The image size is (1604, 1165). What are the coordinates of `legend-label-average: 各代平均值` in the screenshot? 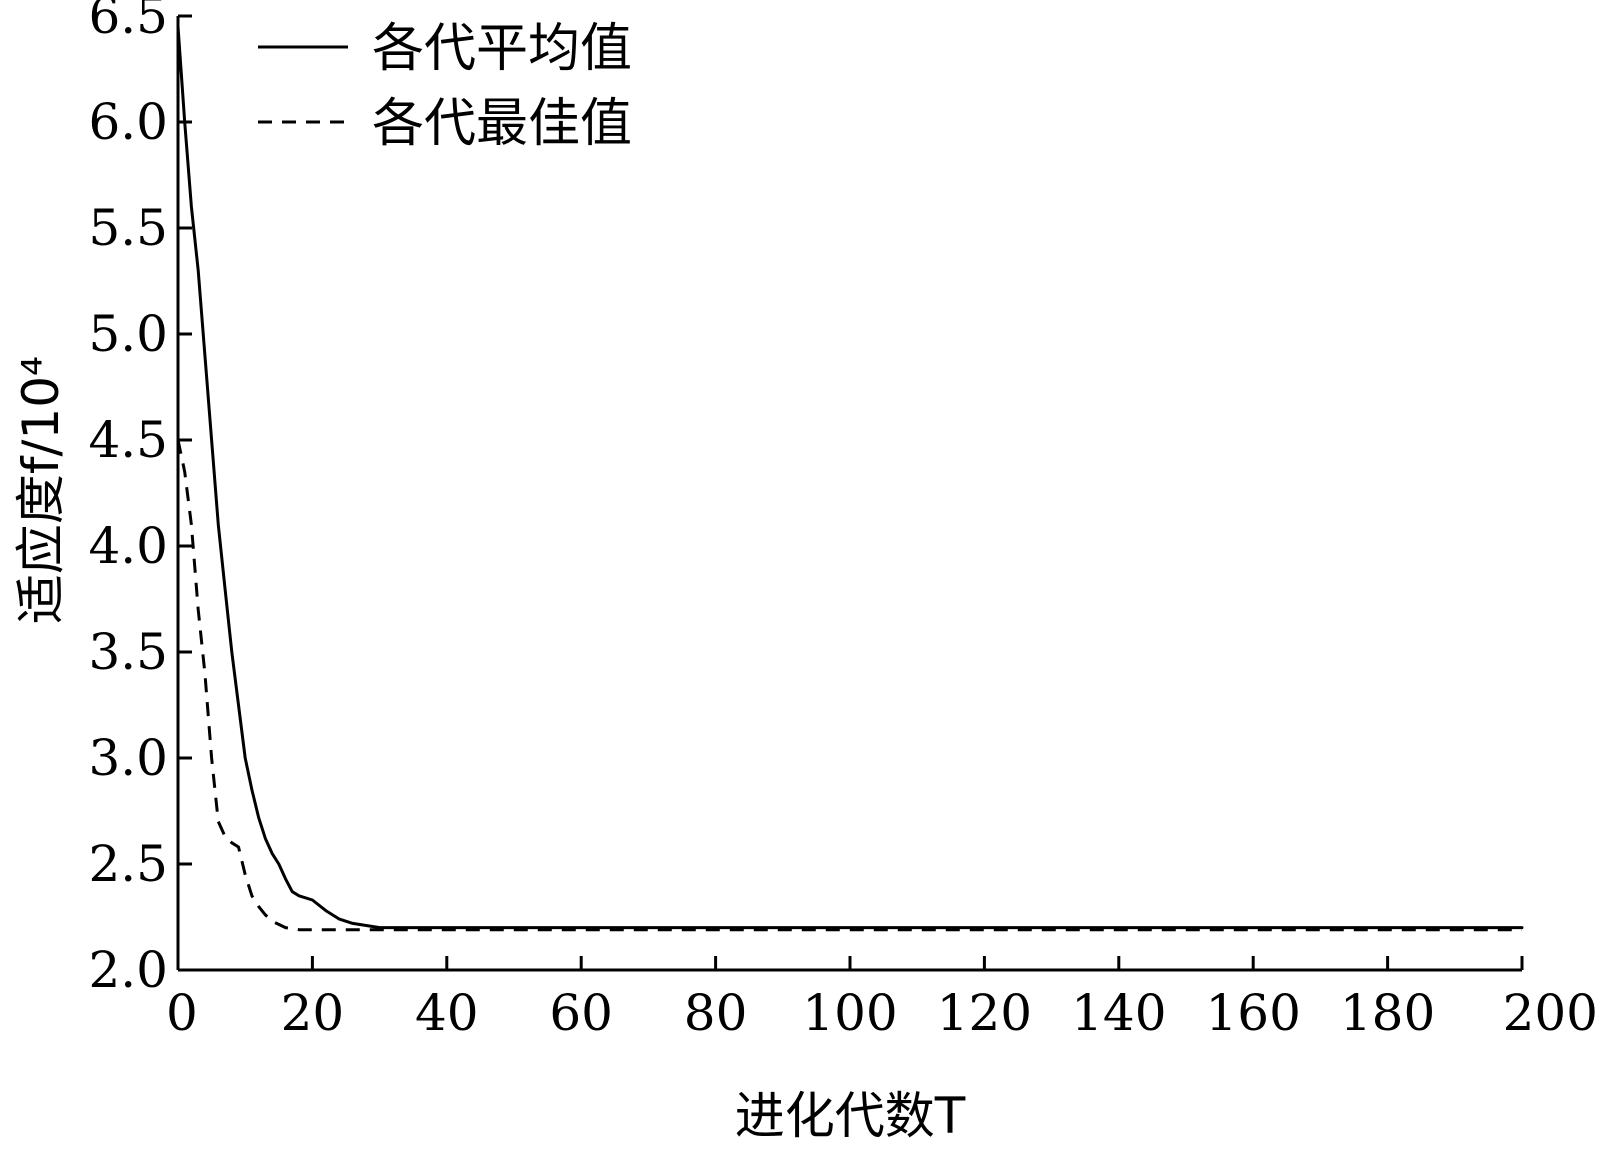 It's located at (502, 49).